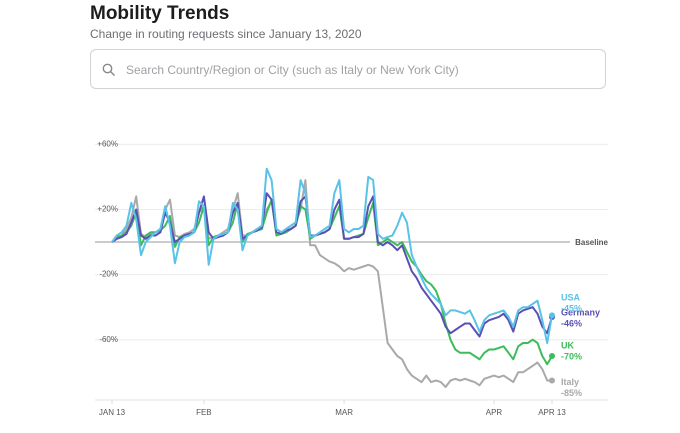  What do you see at coordinates (552, 412) in the screenshot?
I see `x-tick-label: APR 13` at bounding box center [552, 412].